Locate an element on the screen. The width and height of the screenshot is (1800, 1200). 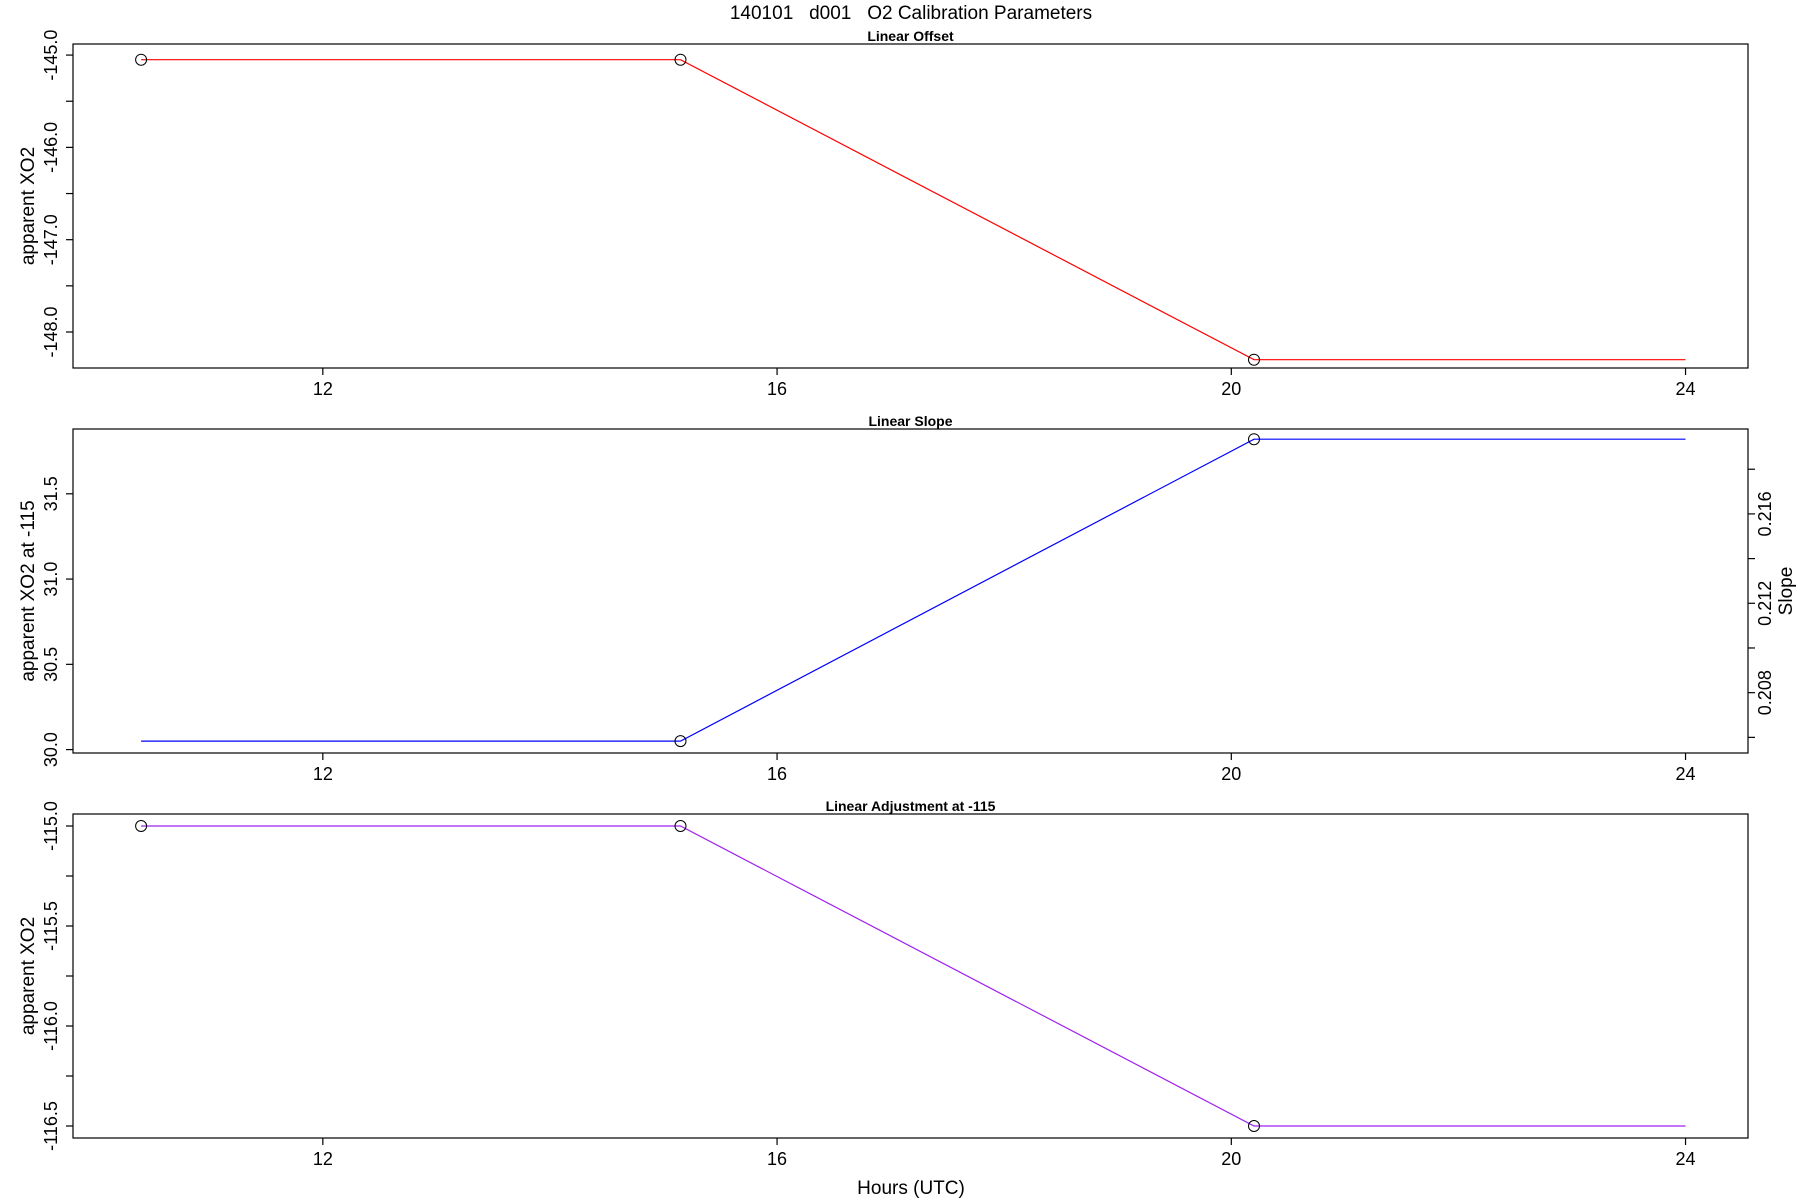
panel-title-adjustment: Linear Adjustment at -115 is located at coordinates (911, 806).